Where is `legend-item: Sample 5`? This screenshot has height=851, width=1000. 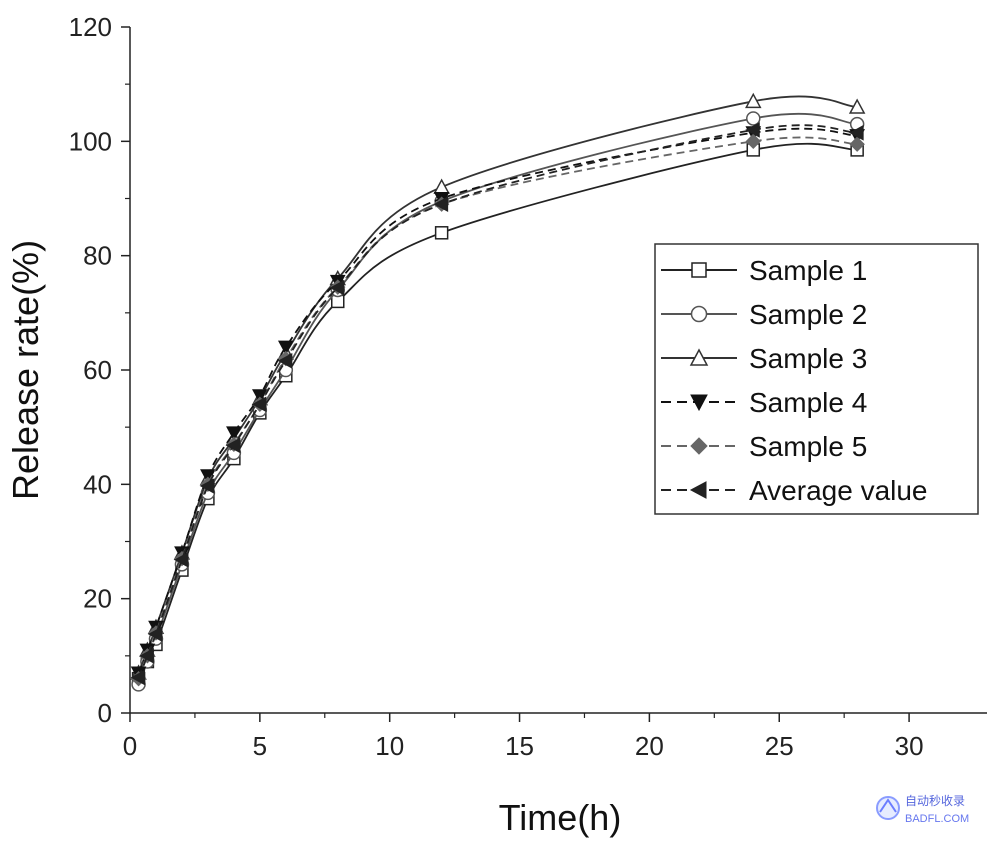 legend-item: Sample 5 is located at coordinates (764, 446).